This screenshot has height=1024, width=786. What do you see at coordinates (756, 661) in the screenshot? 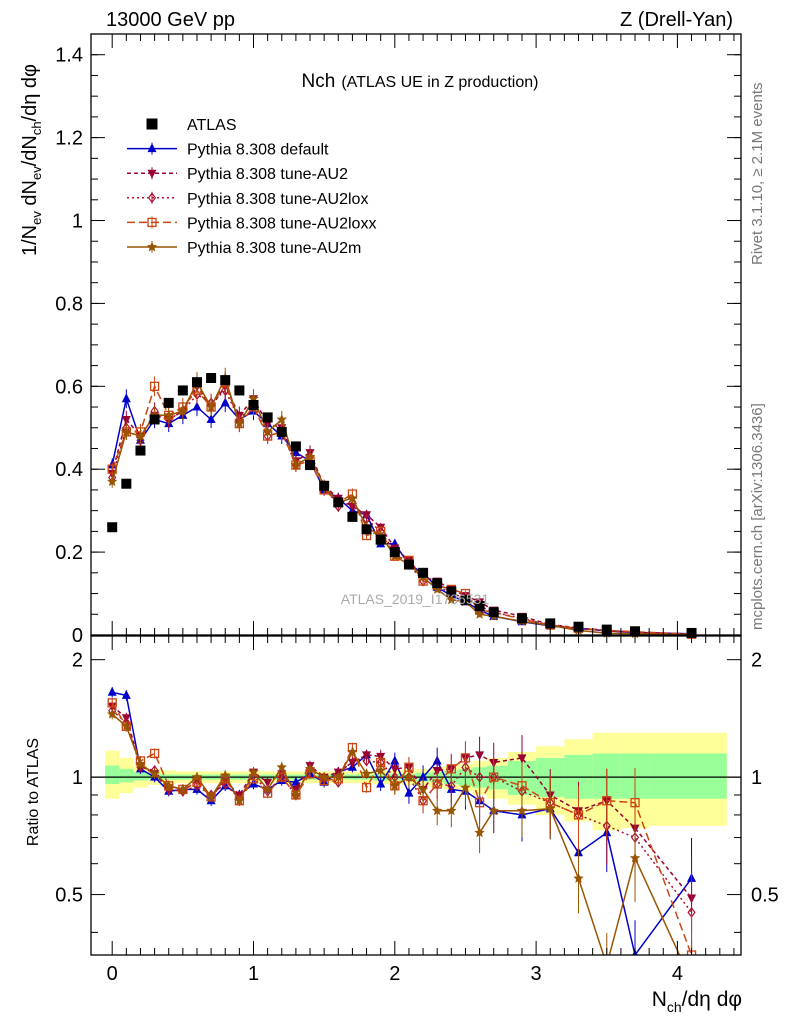
I see `y-tick-label-right: 2` at bounding box center [756, 661].